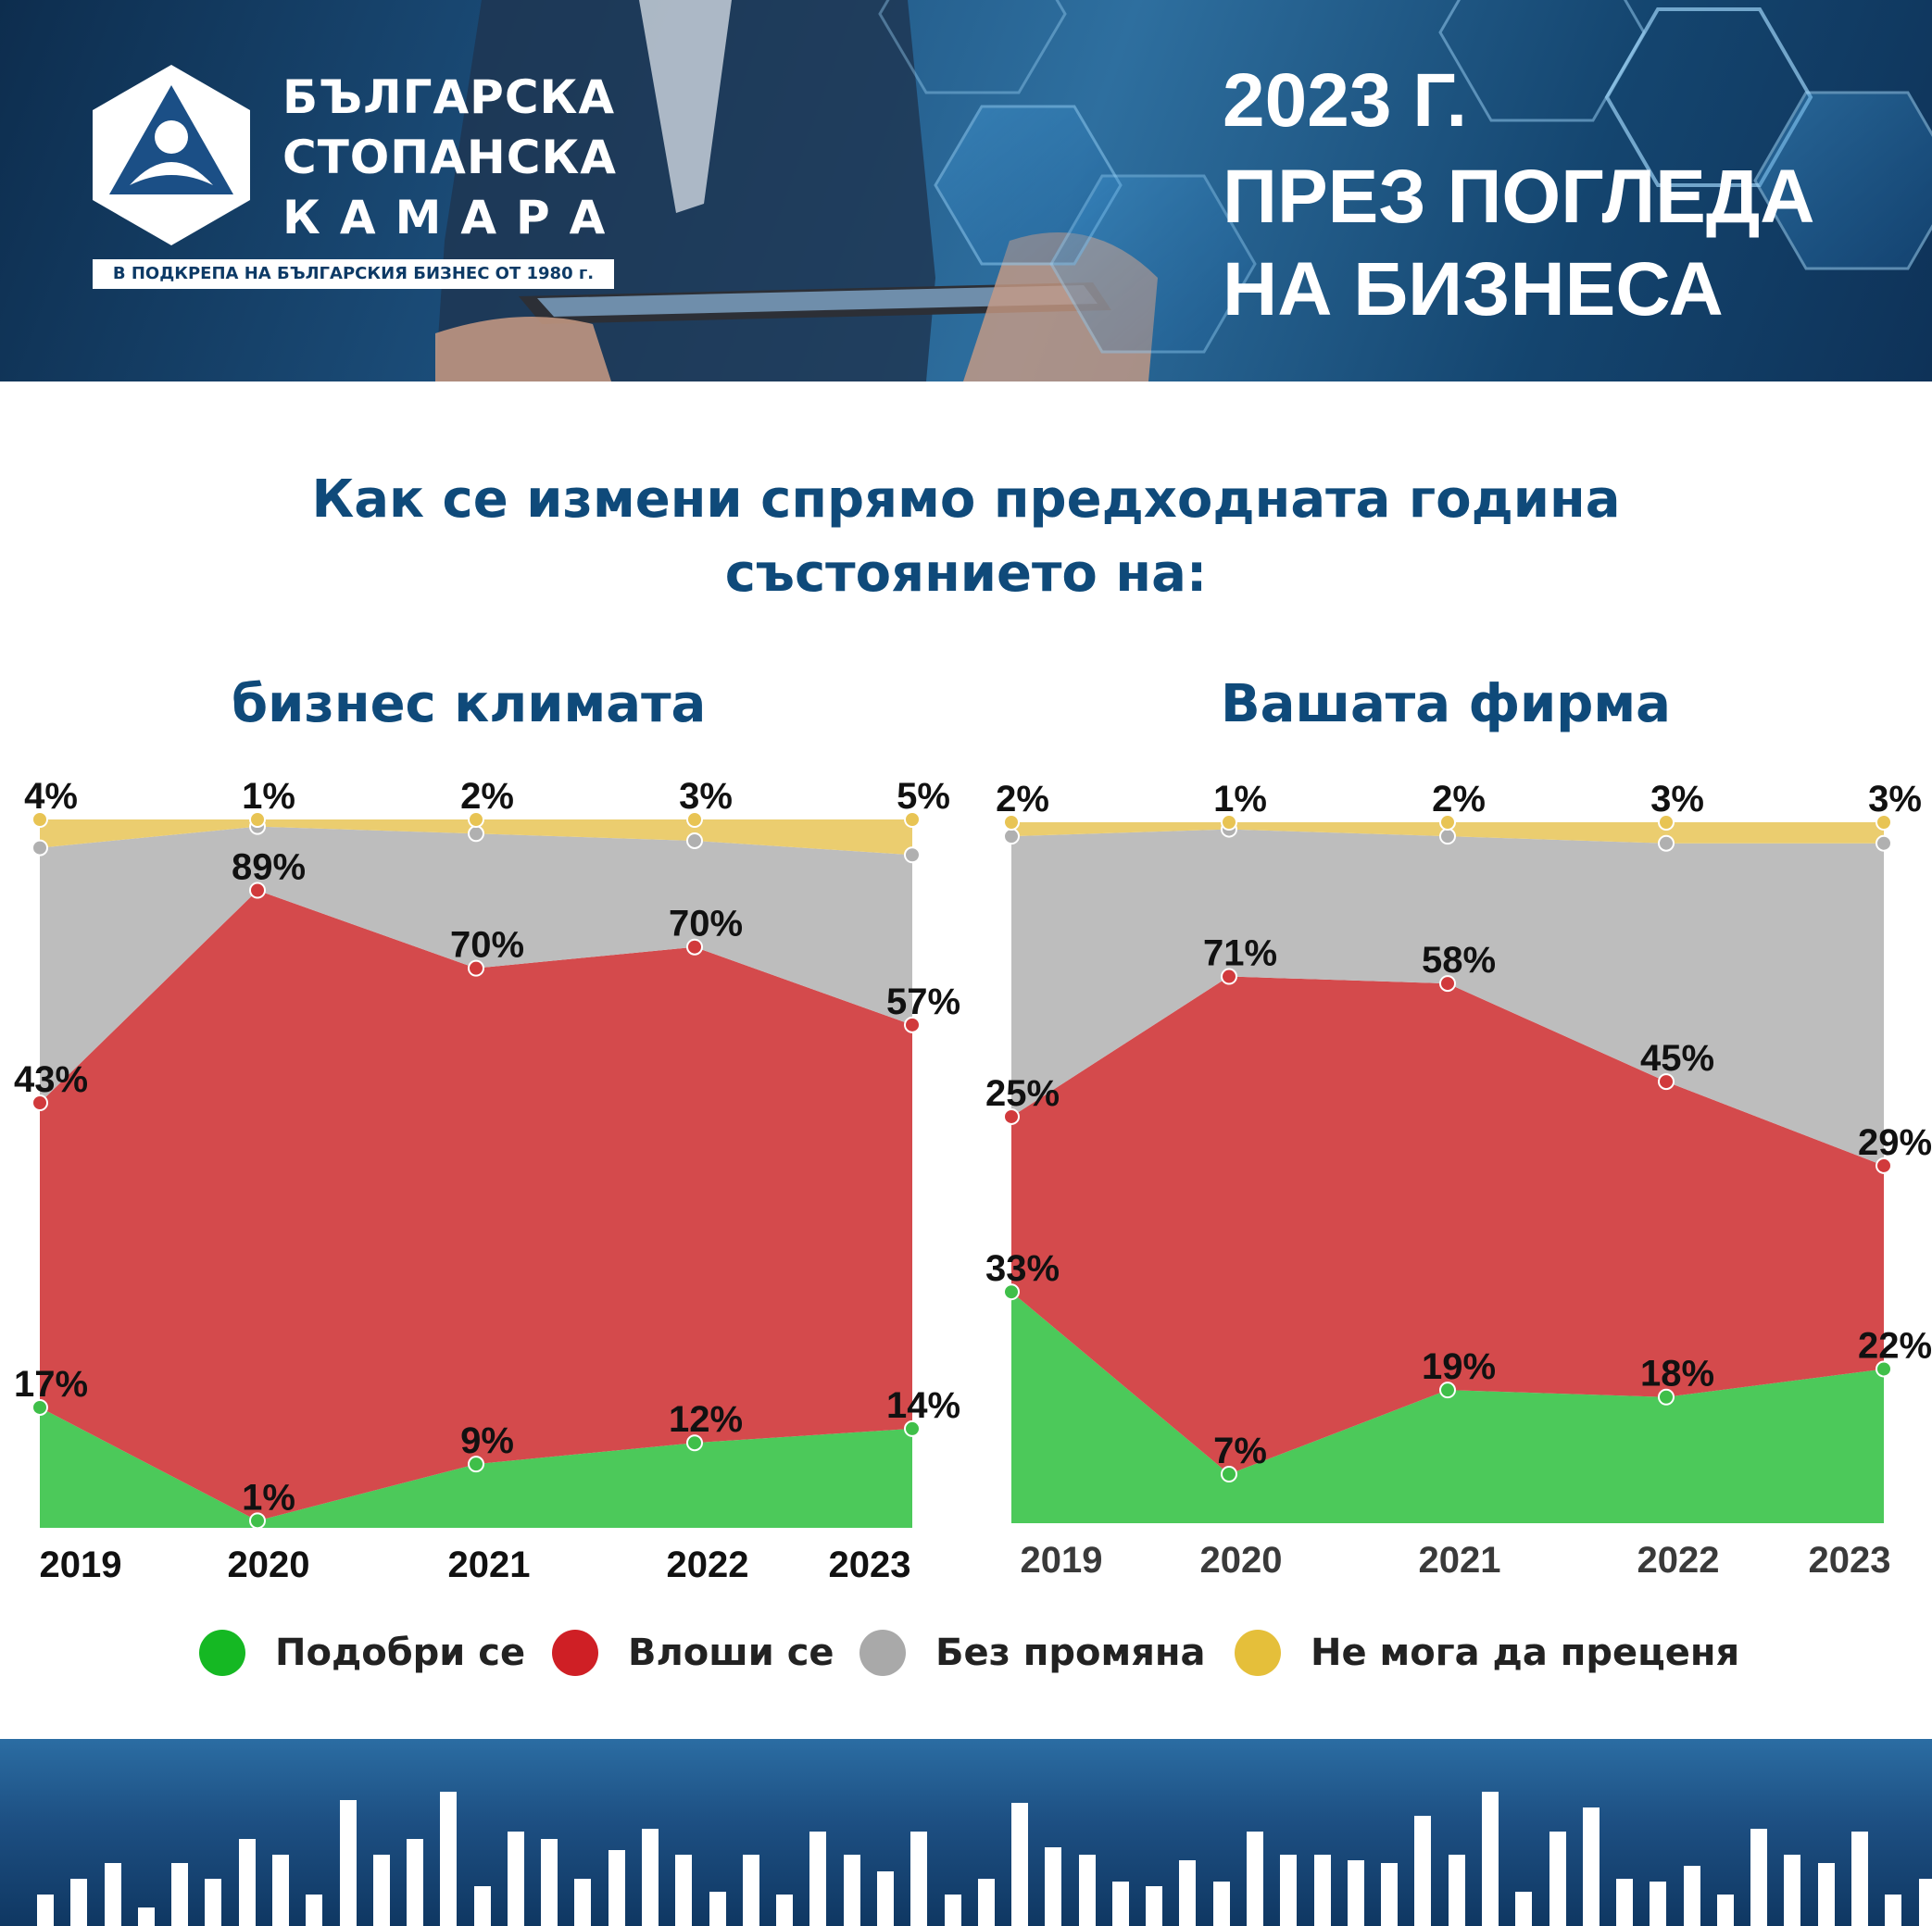 This screenshot has height=1926, width=1932. I want to click on data-label-cannot-judge-2022-chart2: 3%, so click(1677, 799).